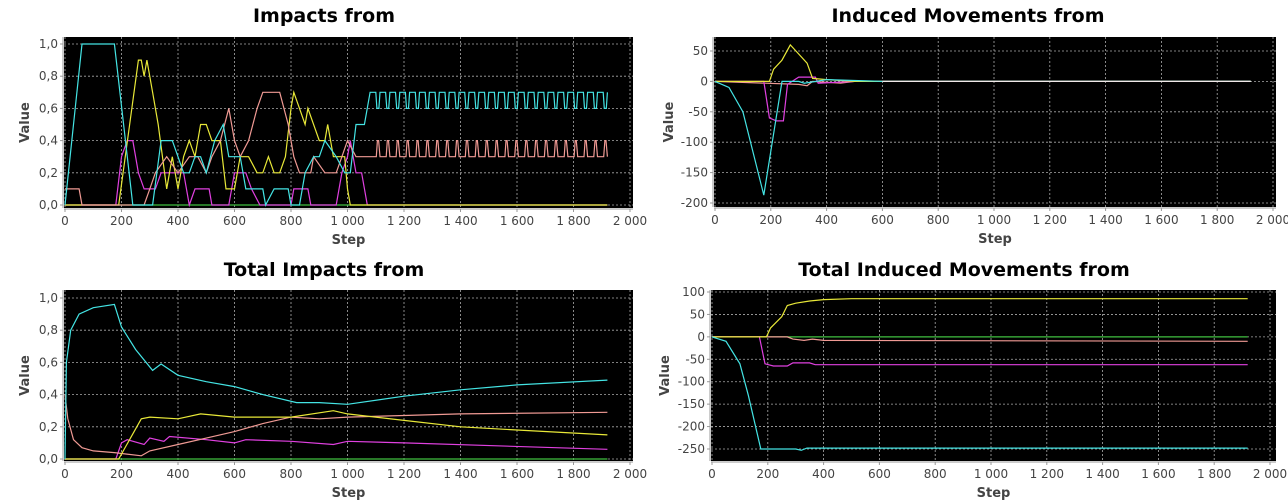  I want to click on chart-title: Total Impacts from, so click(324, 270).